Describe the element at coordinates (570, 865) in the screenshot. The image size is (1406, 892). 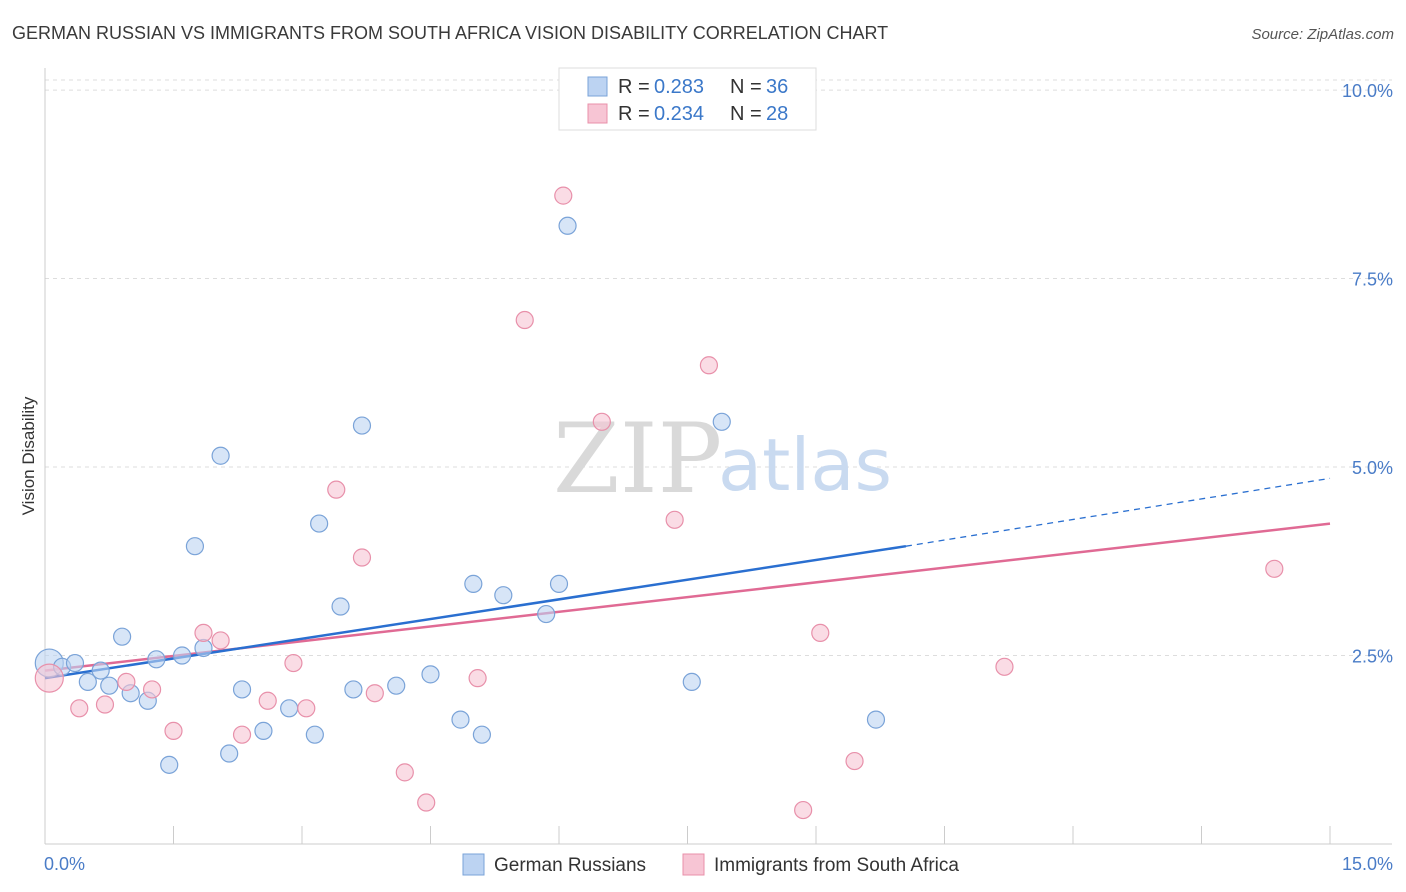
I see `bottom-legend-label-blue: German Russians` at that location.